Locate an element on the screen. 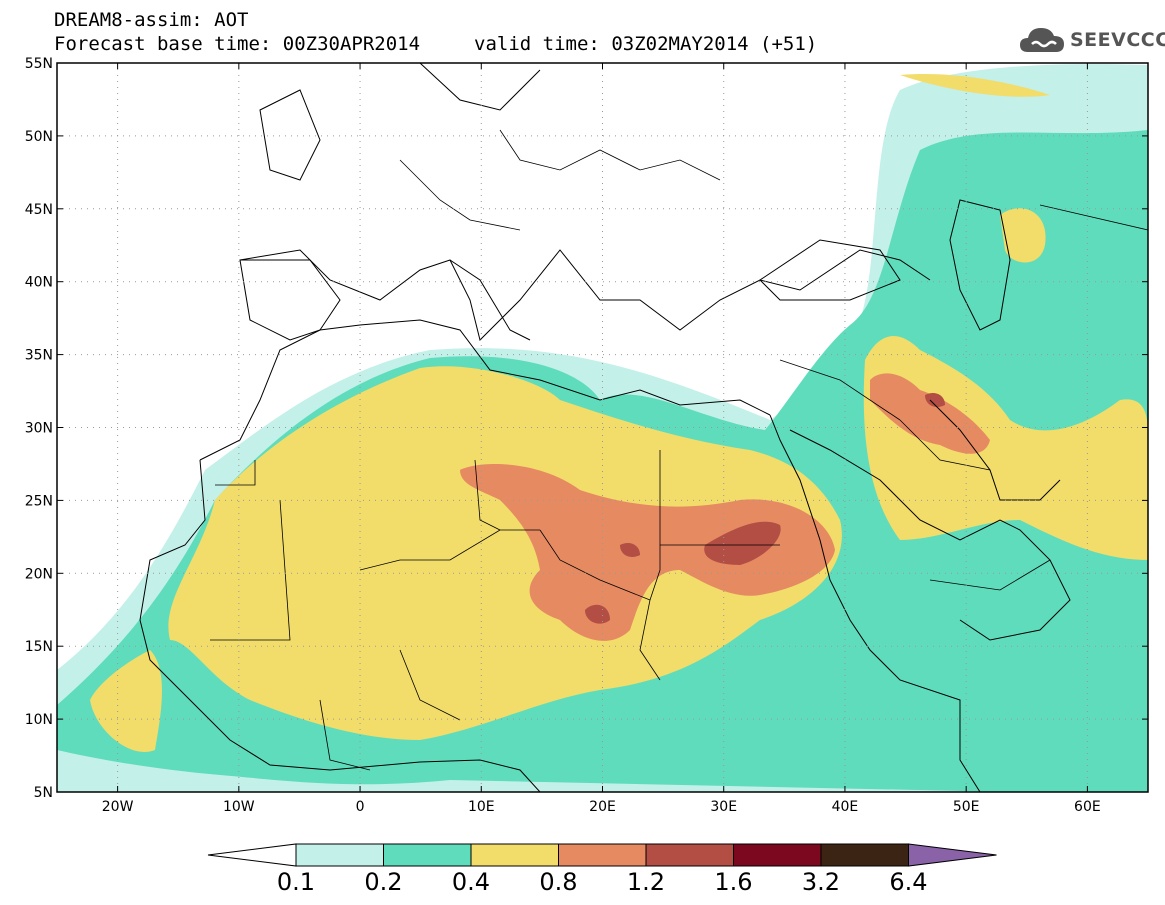 This screenshot has width=1165, height=905. map-title: DREAM8-assim: AOT is located at coordinates (151, 20).